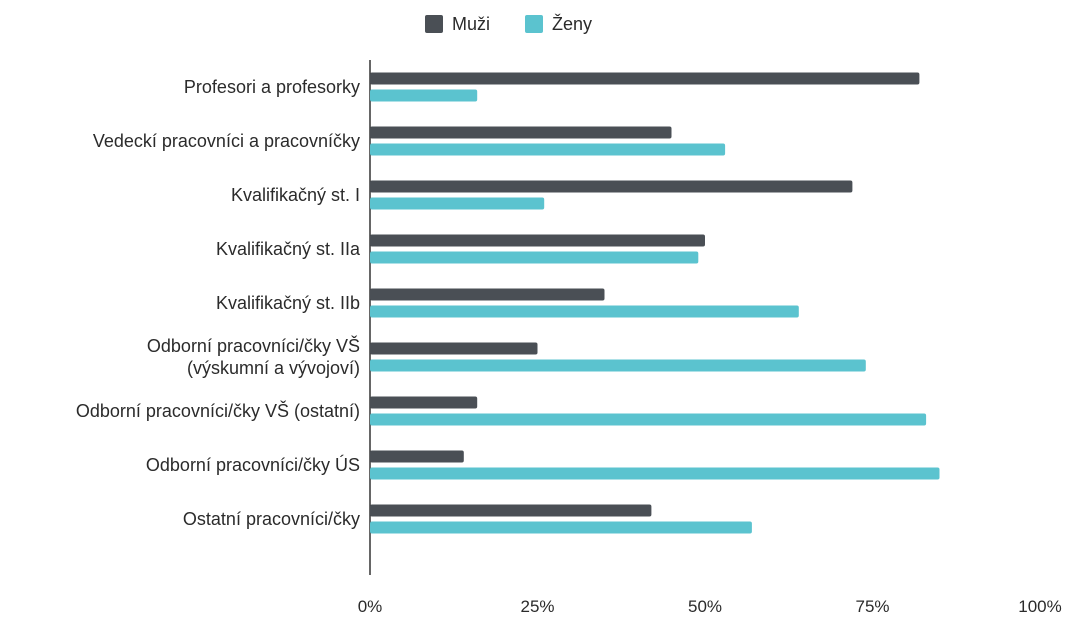 This screenshot has width=1074, height=622. What do you see at coordinates (288, 303) in the screenshot?
I see `category-label: Kvalifikačný st. IIb` at bounding box center [288, 303].